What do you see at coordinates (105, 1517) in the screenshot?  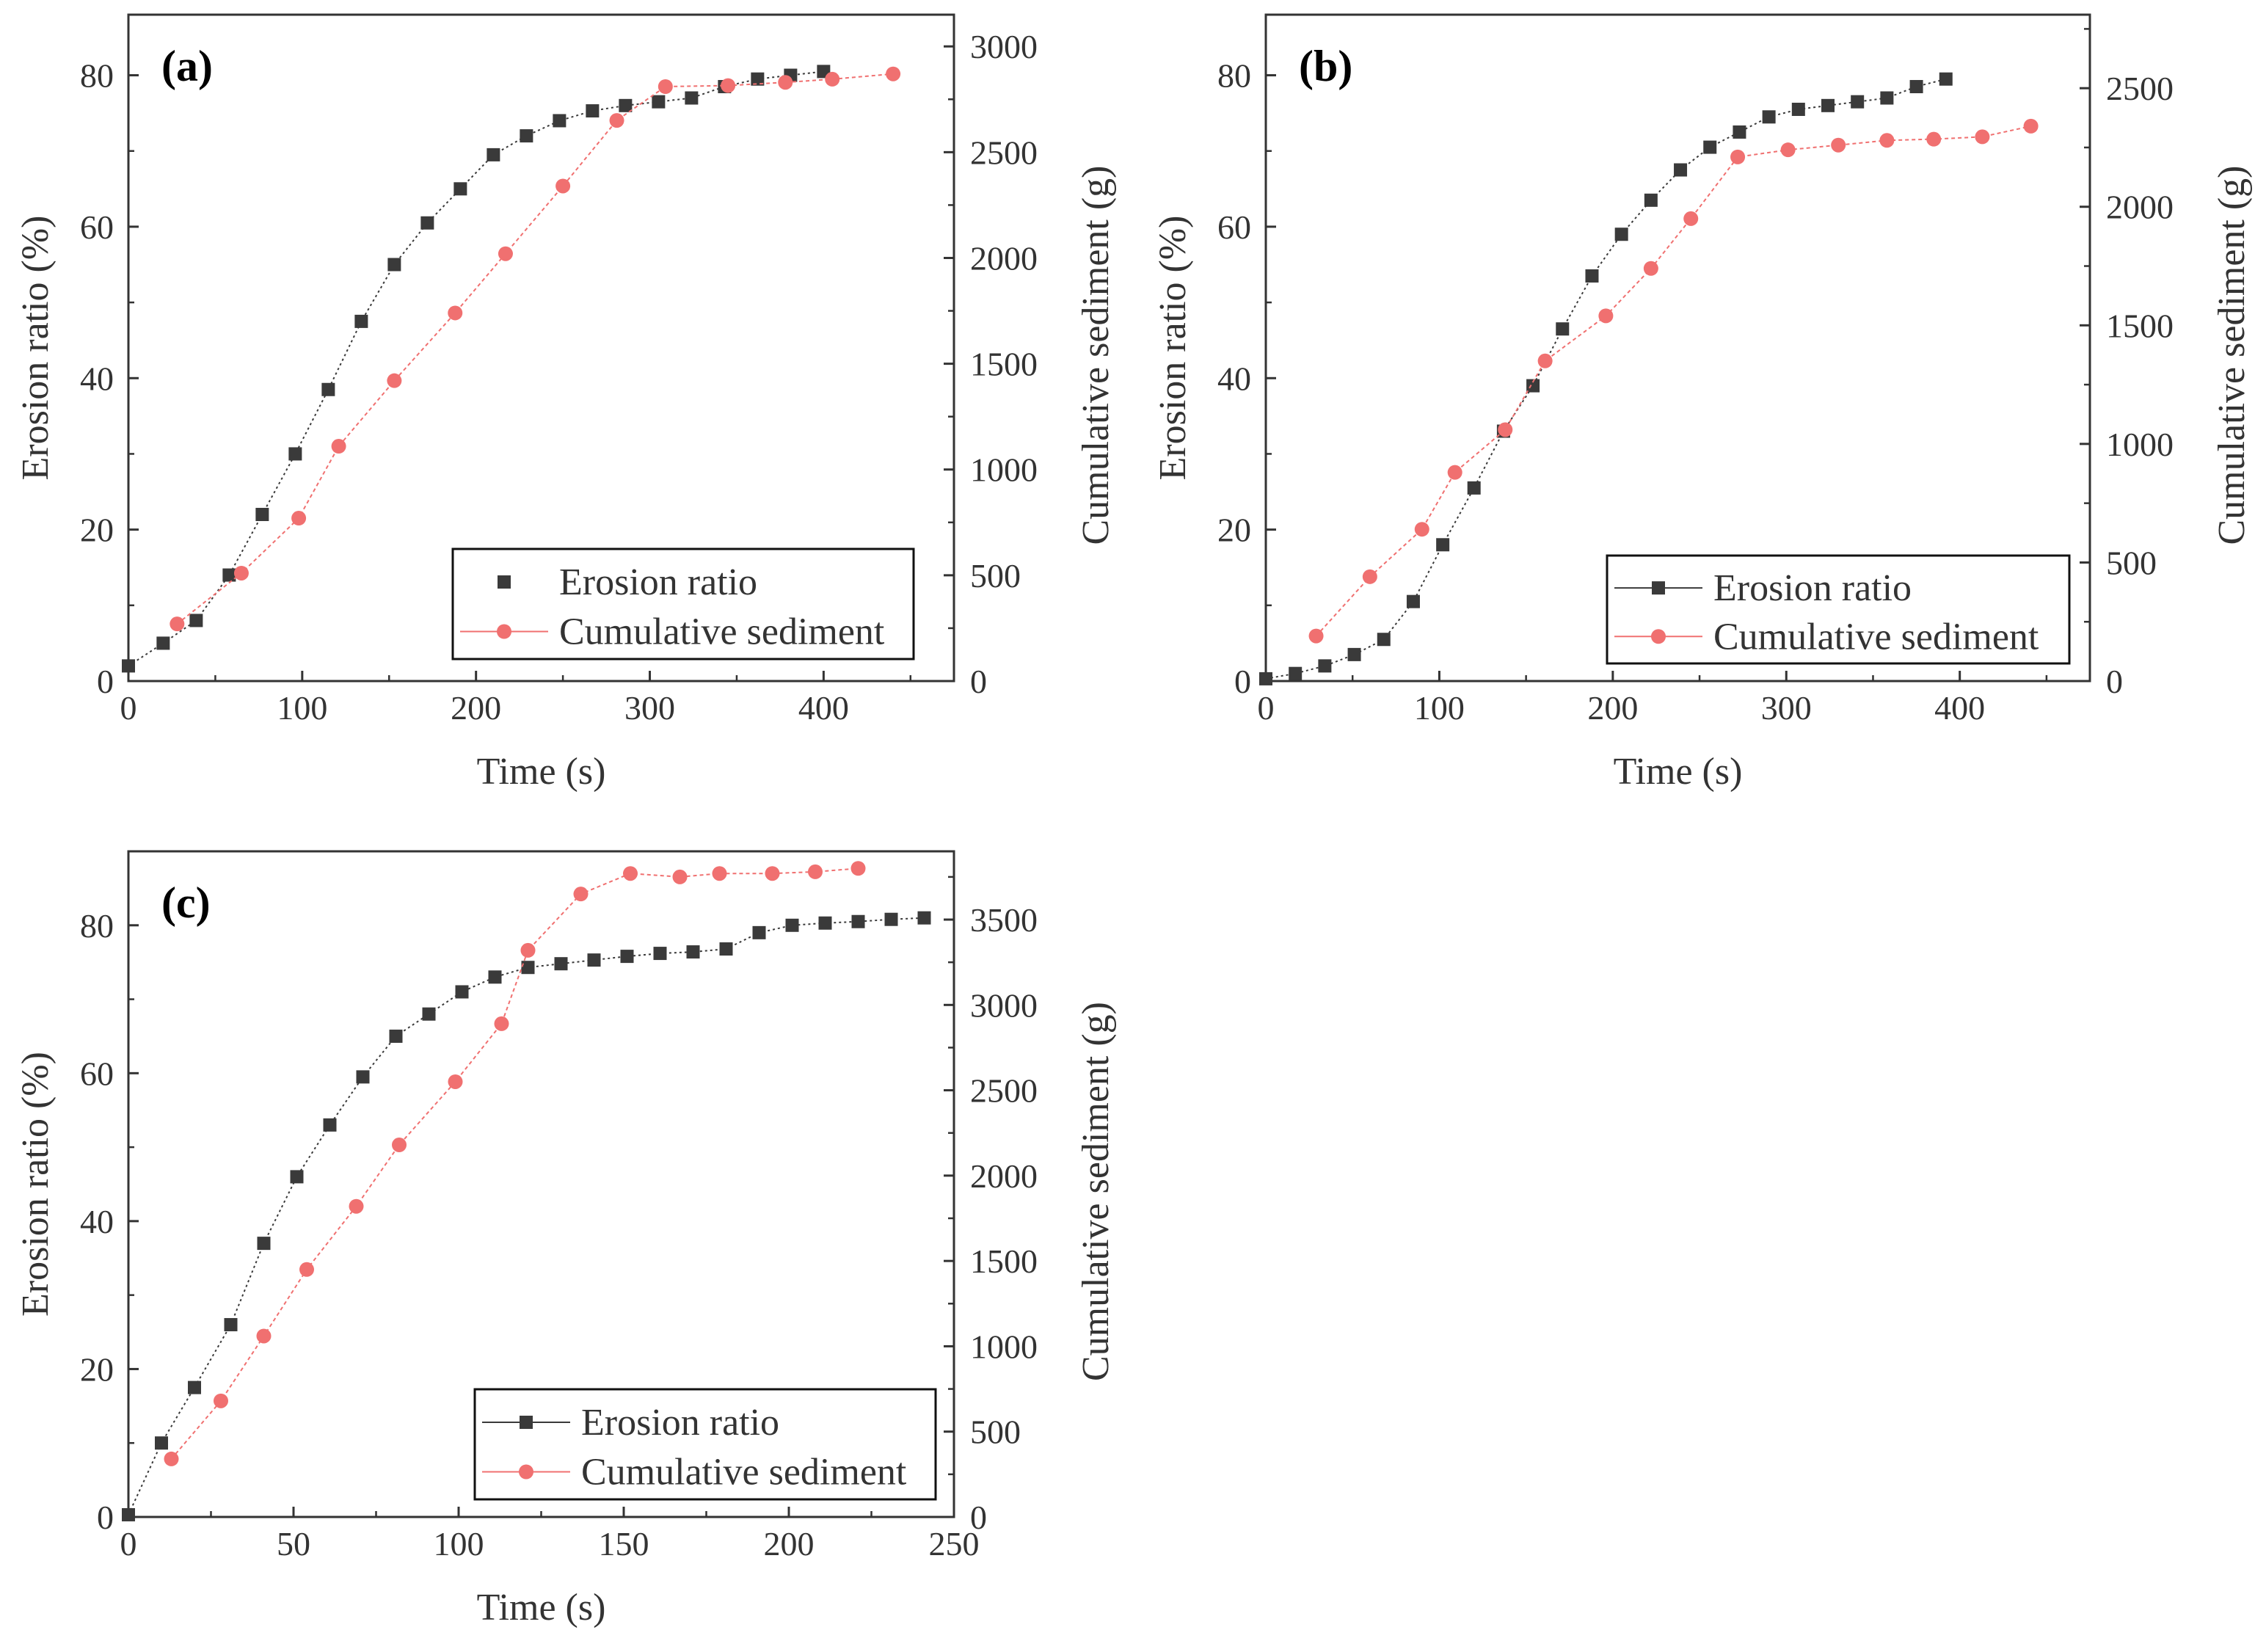 I see `y-tick-label: 0` at bounding box center [105, 1517].